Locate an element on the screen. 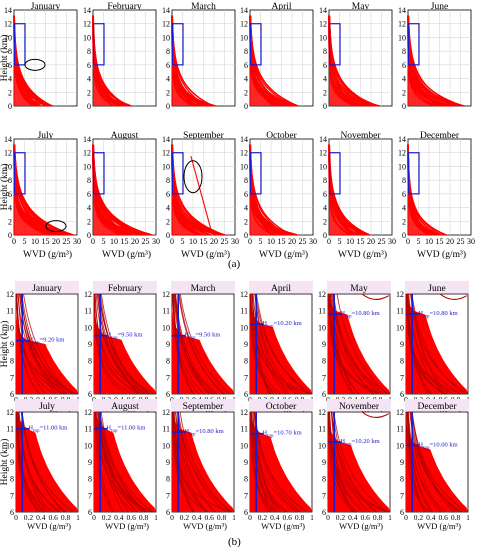 The width and height of the screenshot is (477, 550). htop-value: =9.50 km is located at coordinates (207, 335).